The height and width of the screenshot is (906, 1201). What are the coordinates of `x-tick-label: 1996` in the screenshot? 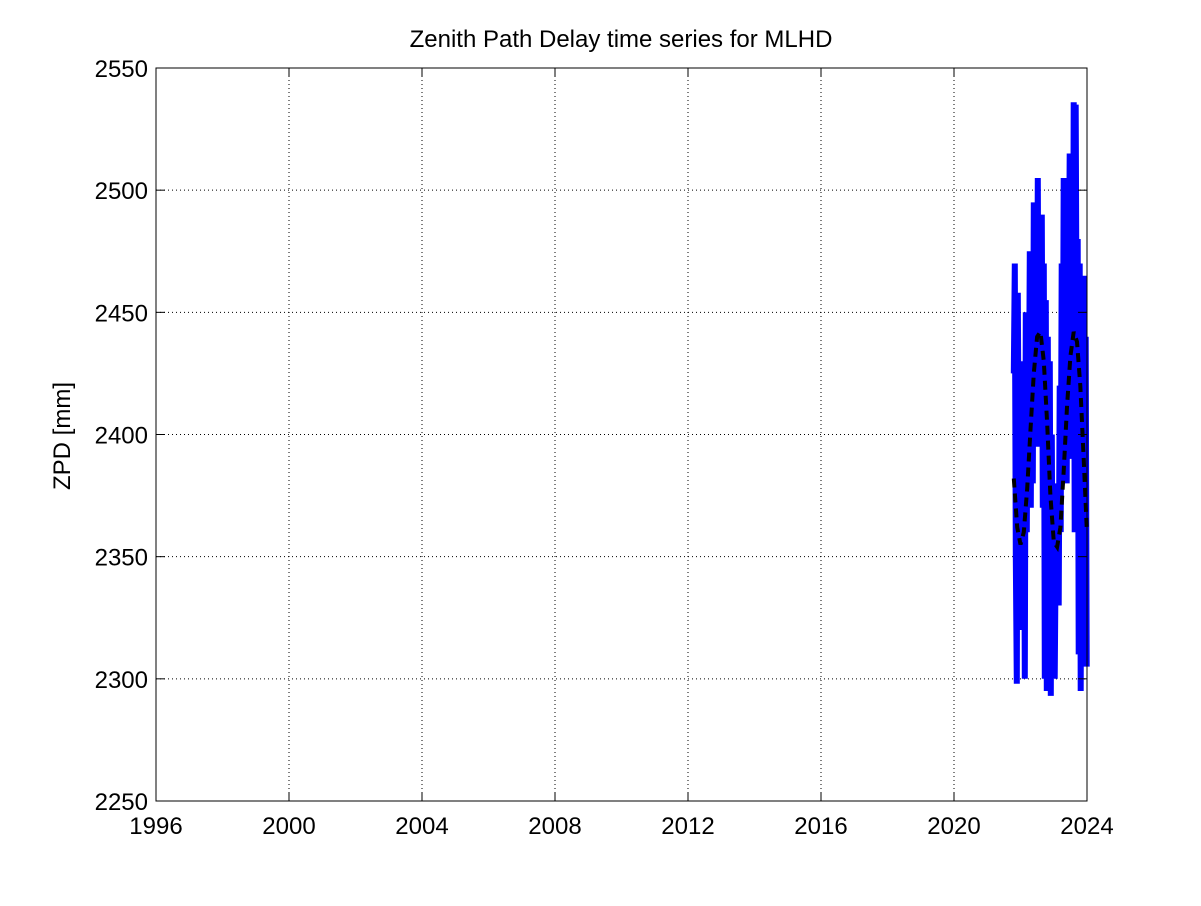 It's located at (155, 826).